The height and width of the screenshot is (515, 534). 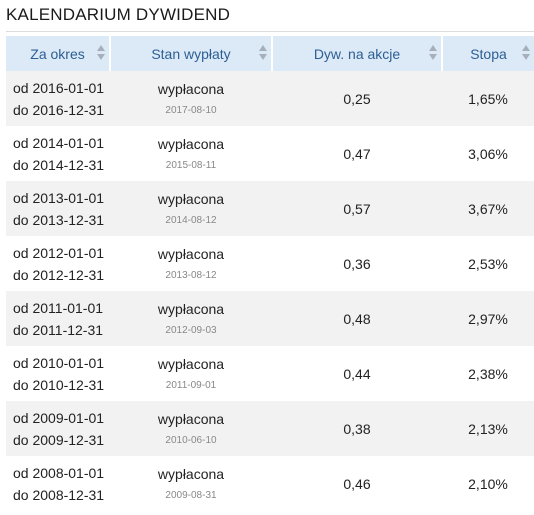 I want to click on status-cell: wypłacona 2017-08-10, so click(x=191, y=98).